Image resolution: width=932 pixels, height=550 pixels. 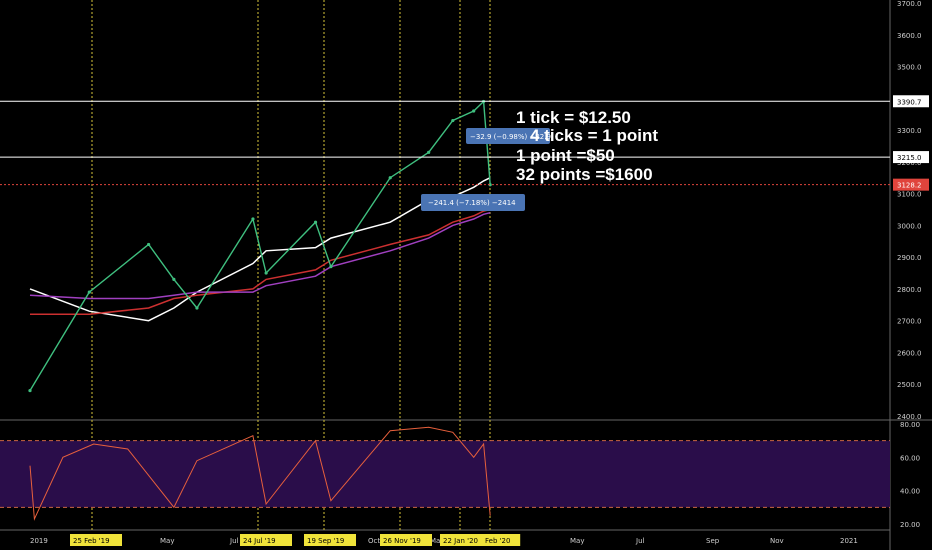 What do you see at coordinates (909, 195) in the screenshot?
I see `price-tick-6: 3100.0` at bounding box center [909, 195].